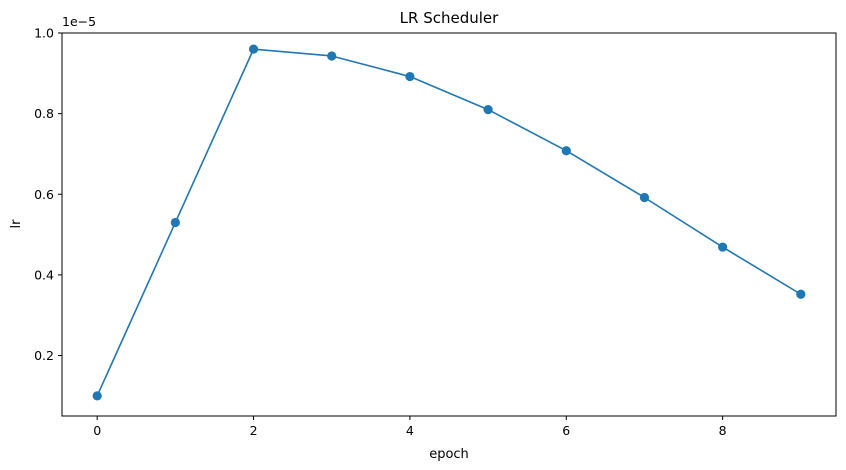 The image size is (846, 470). Describe the element at coordinates (254, 430) in the screenshot. I see `x-tick-label: 2` at that location.